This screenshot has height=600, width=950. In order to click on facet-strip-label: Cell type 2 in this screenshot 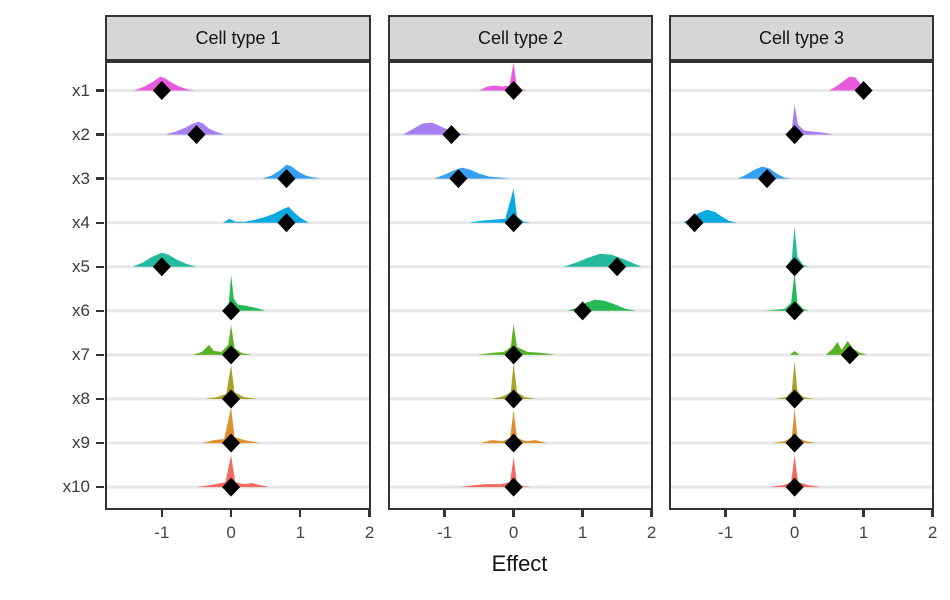, I will do `click(520, 37)`.